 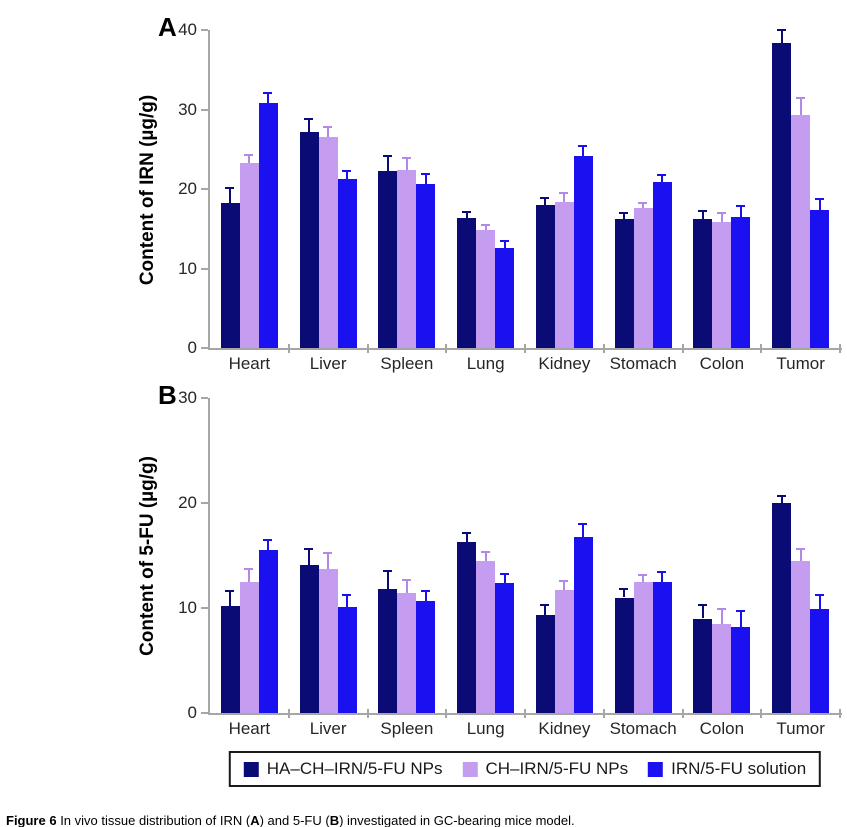 What do you see at coordinates (167, 27) in the screenshot?
I see `panel-a-label: A` at bounding box center [167, 27].